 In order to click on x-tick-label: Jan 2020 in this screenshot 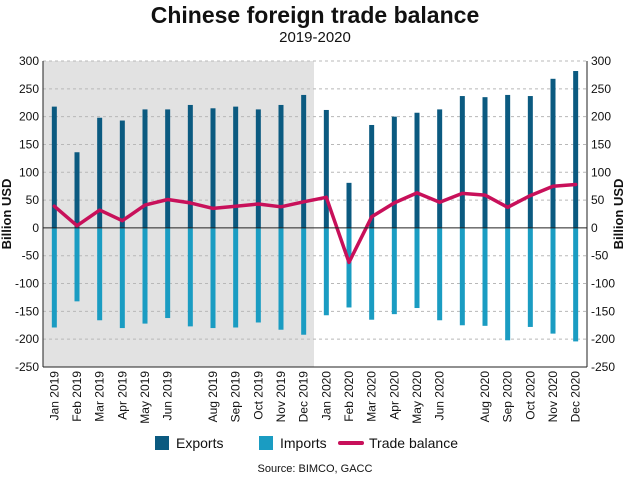, I will do `click(326, 396)`.